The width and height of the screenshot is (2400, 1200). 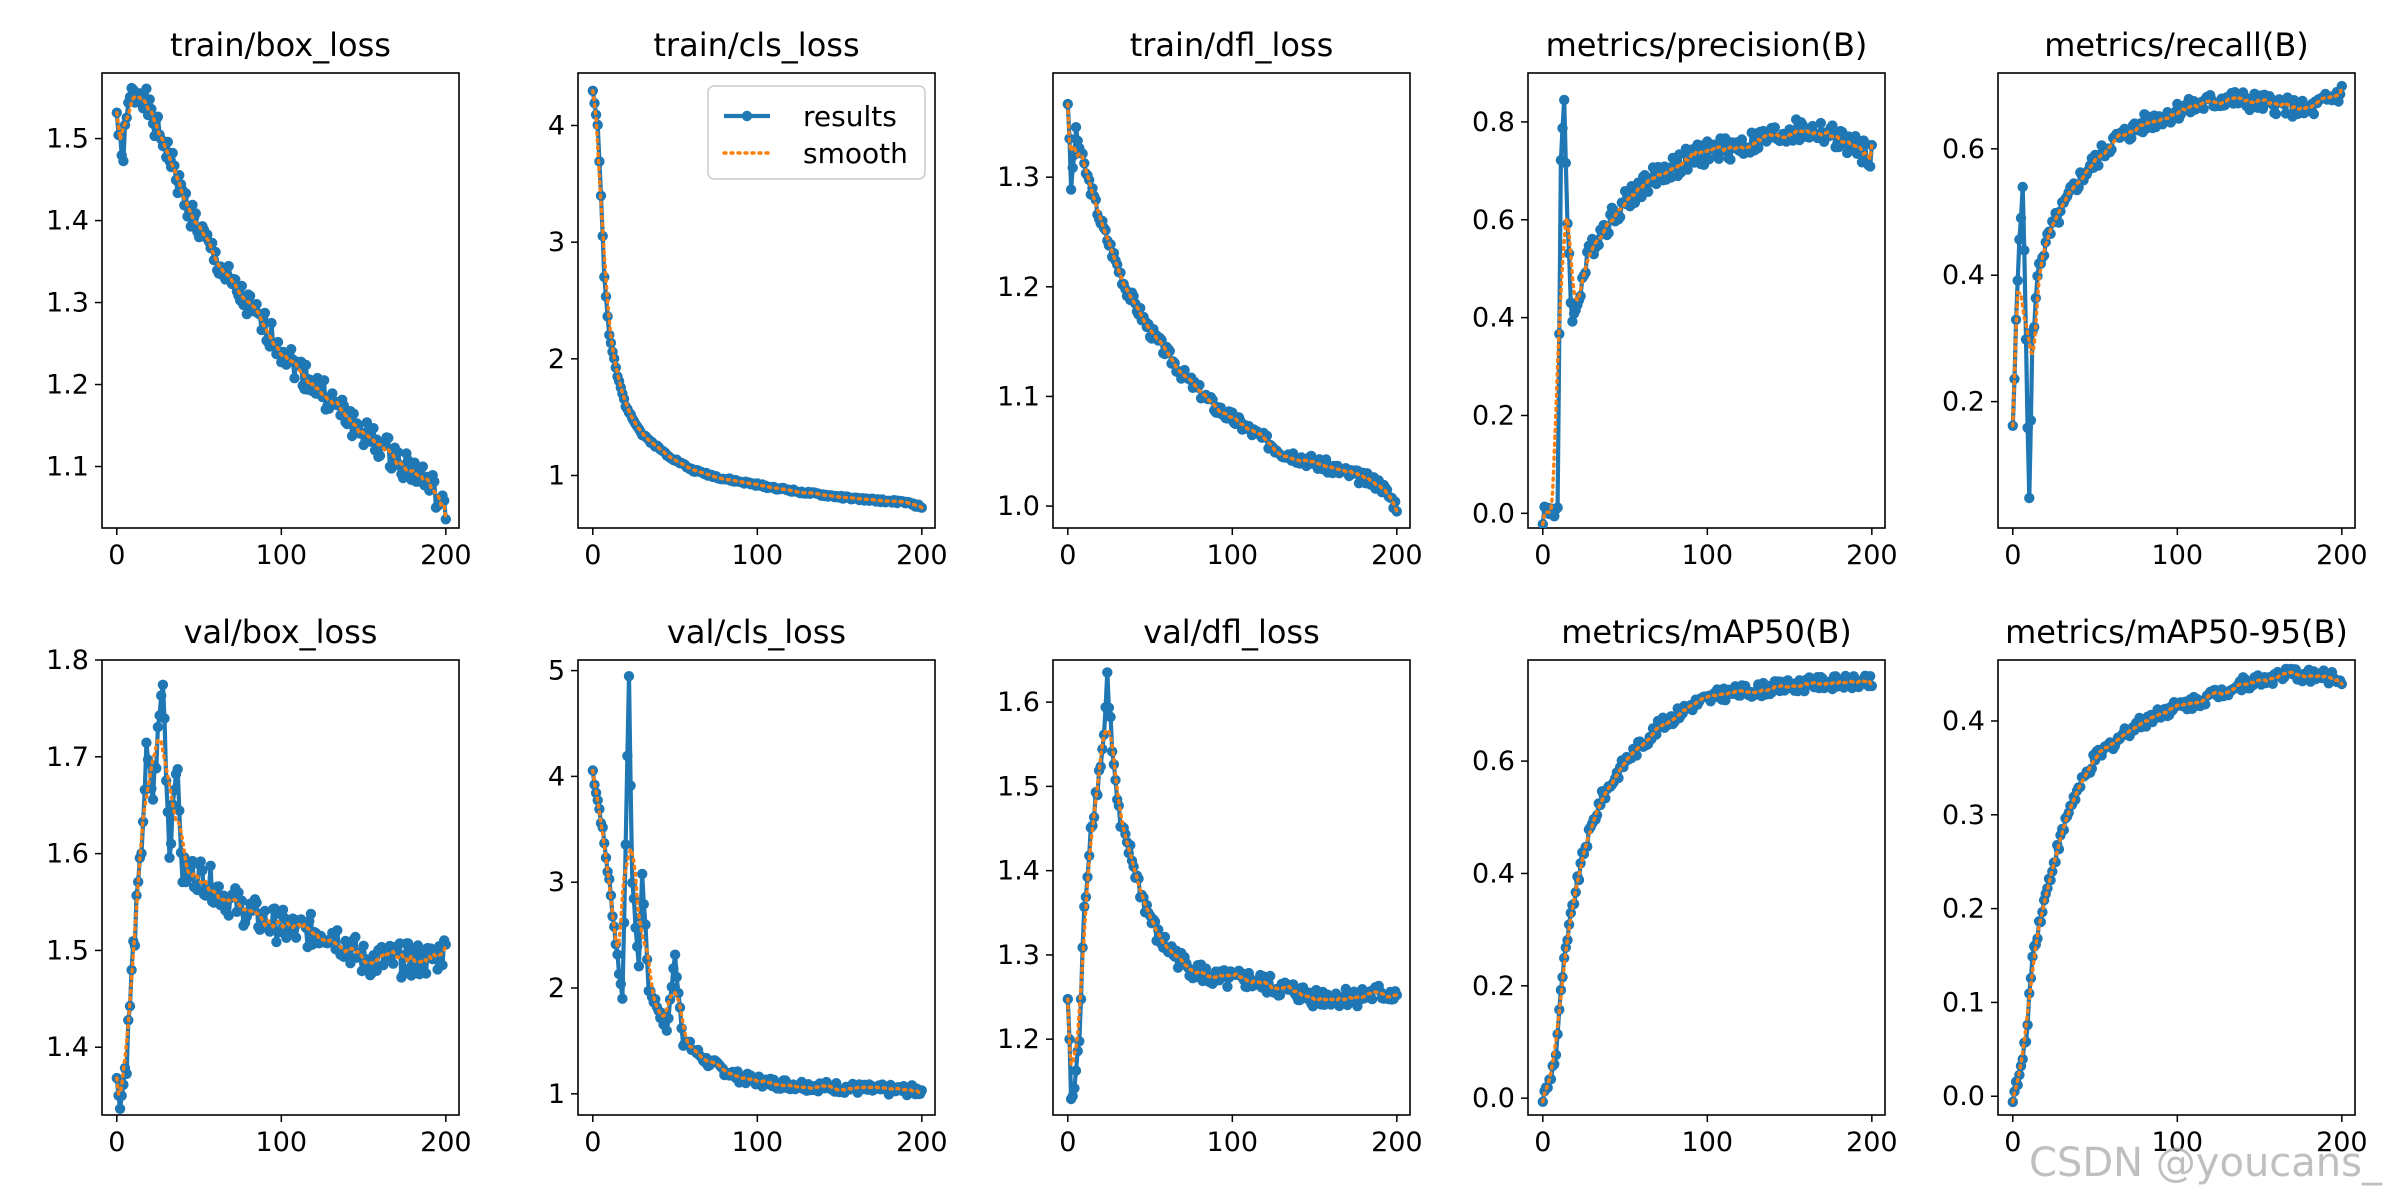 What do you see at coordinates (1018, 506) in the screenshot?
I see `y-tick-label: 1.0` at bounding box center [1018, 506].